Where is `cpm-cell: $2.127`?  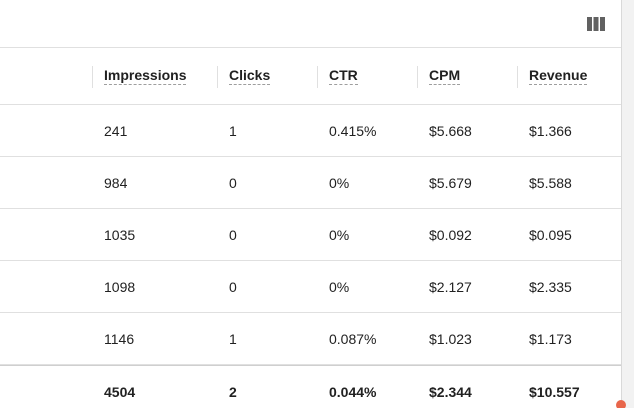
cpm-cell: $2.127 is located at coordinates (450, 286).